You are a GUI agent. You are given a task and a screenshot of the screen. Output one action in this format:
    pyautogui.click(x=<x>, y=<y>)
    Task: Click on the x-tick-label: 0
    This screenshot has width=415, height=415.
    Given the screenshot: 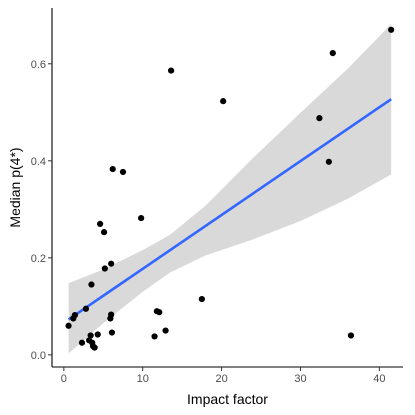 What is the action you would take?
    pyautogui.click(x=64, y=379)
    